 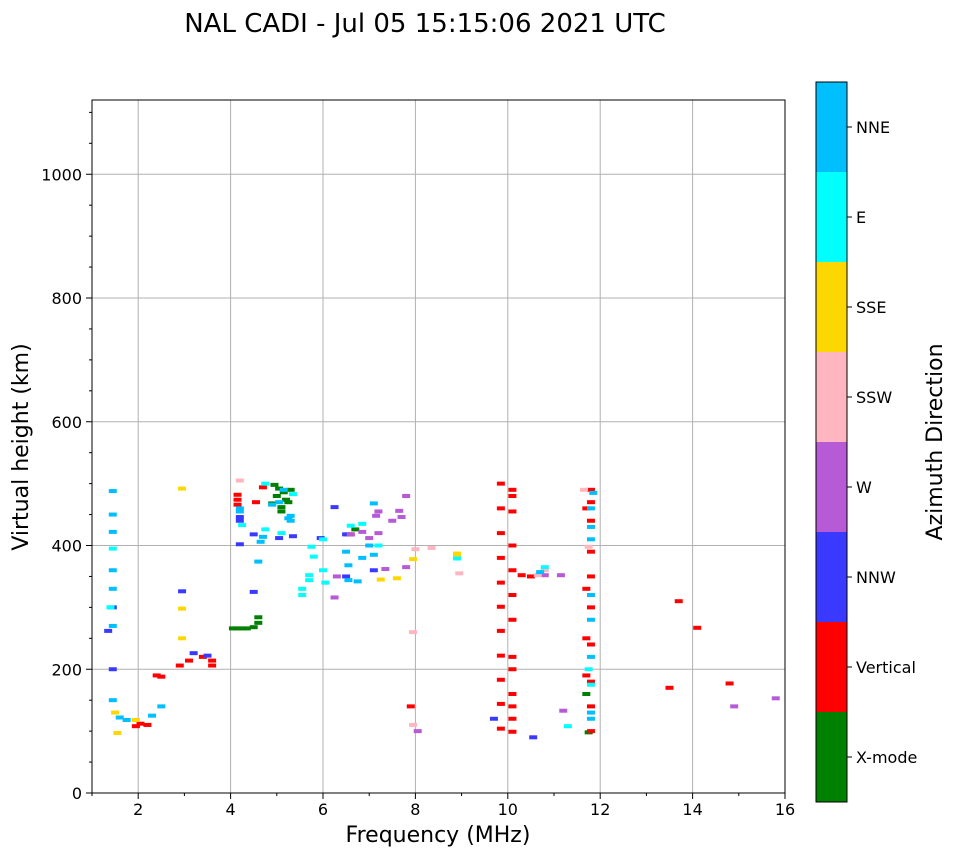 What do you see at coordinates (692, 809) in the screenshot?
I see `x-tick-label: 14` at bounding box center [692, 809].